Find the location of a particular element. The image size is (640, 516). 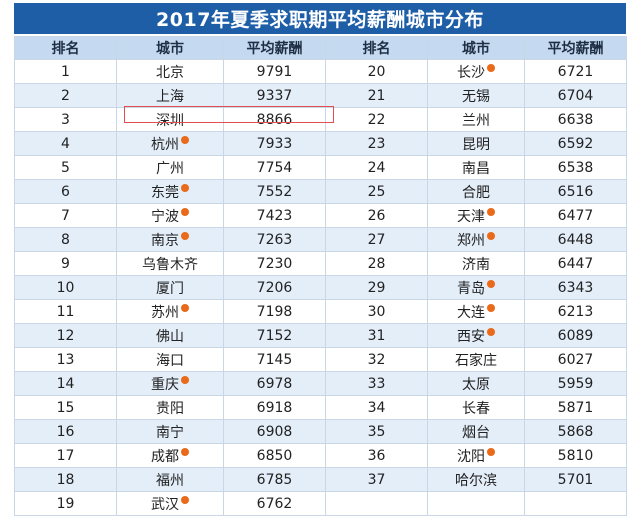

right-city-cell: 合肥 is located at coordinates (476, 191).